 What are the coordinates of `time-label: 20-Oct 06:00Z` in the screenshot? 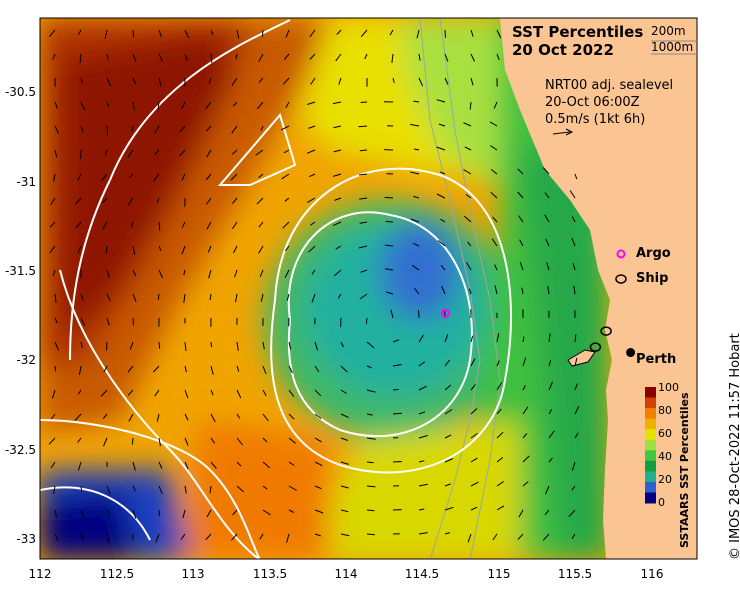 It's located at (592, 102).